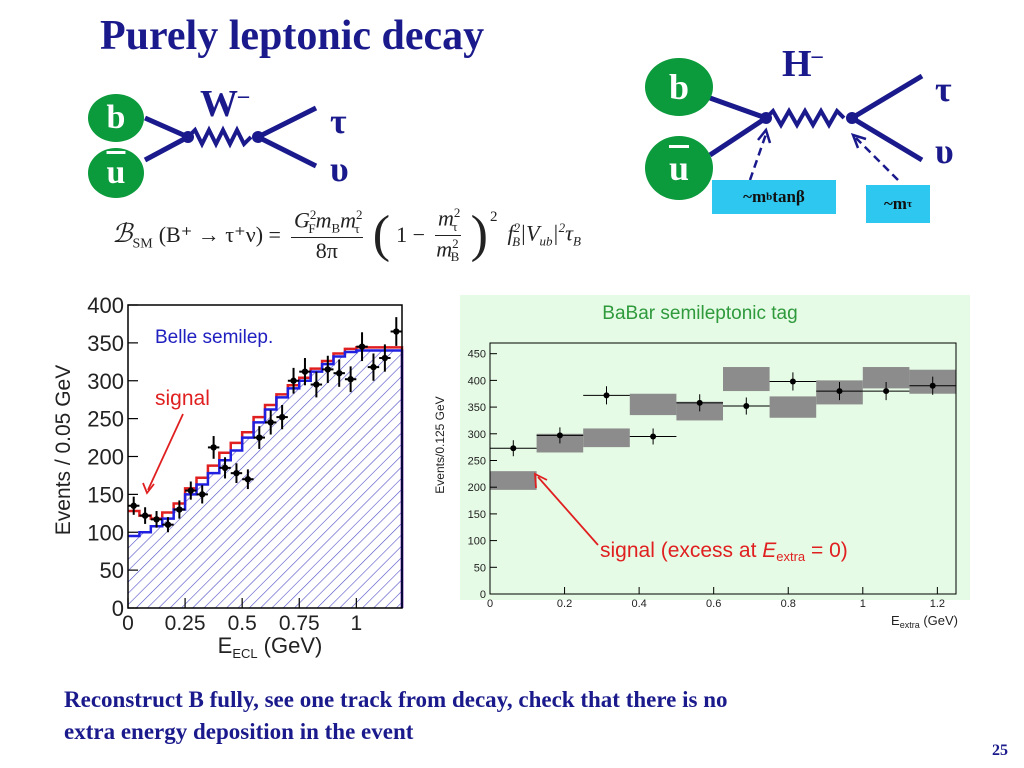  Describe the element at coordinates (479, 235) in the screenshot. I see `formula-bracket-close: )` at that location.